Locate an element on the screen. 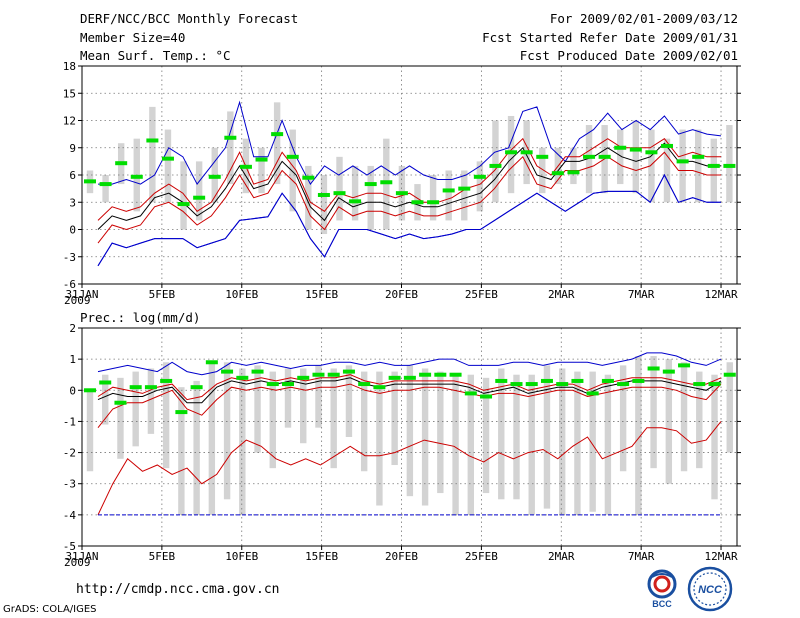 Image resolution: width=800 pixels, height=618 pixels. x-tick-label: 12MAR is located at coordinates (720, 294).